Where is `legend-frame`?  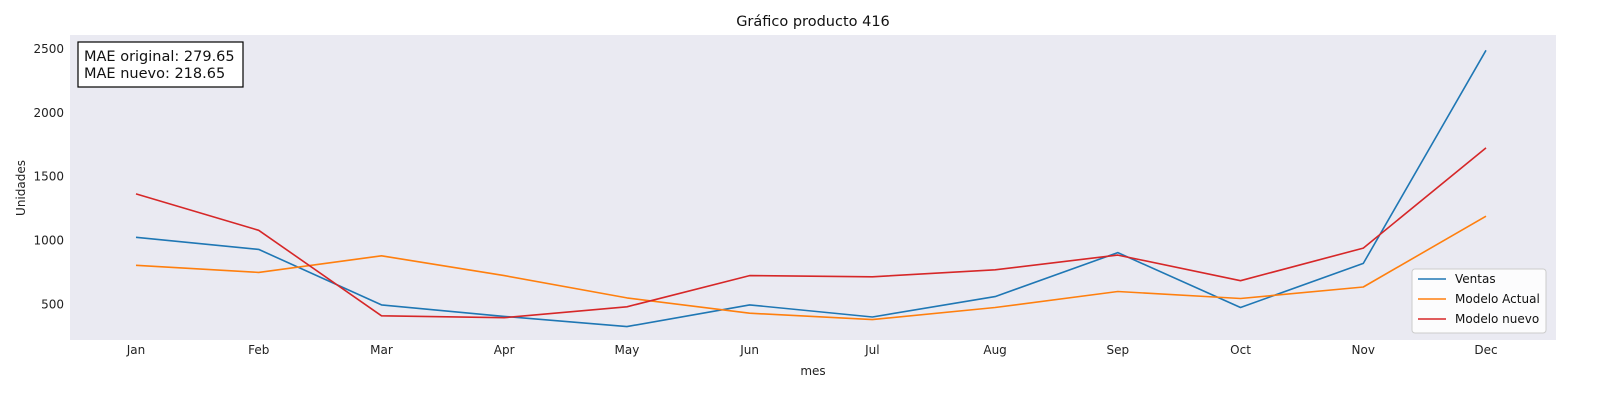 legend-frame is located at coordinates (1479, 301).